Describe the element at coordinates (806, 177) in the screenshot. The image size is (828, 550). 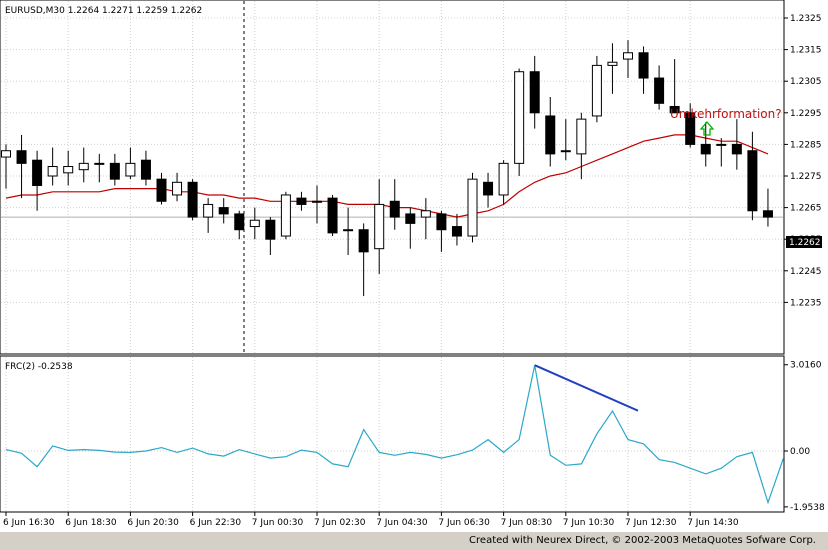
I see `price-tick-label: 1.2275` at that location.